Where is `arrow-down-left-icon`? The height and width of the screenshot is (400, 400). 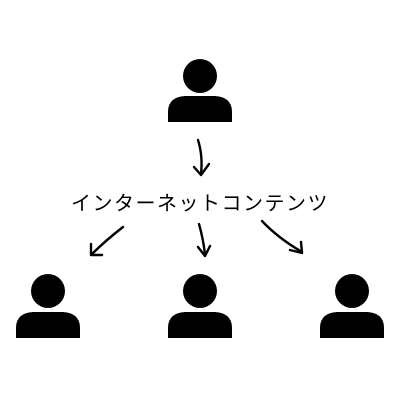
arrow-down-left-icon is located at coordinates (107, 241).